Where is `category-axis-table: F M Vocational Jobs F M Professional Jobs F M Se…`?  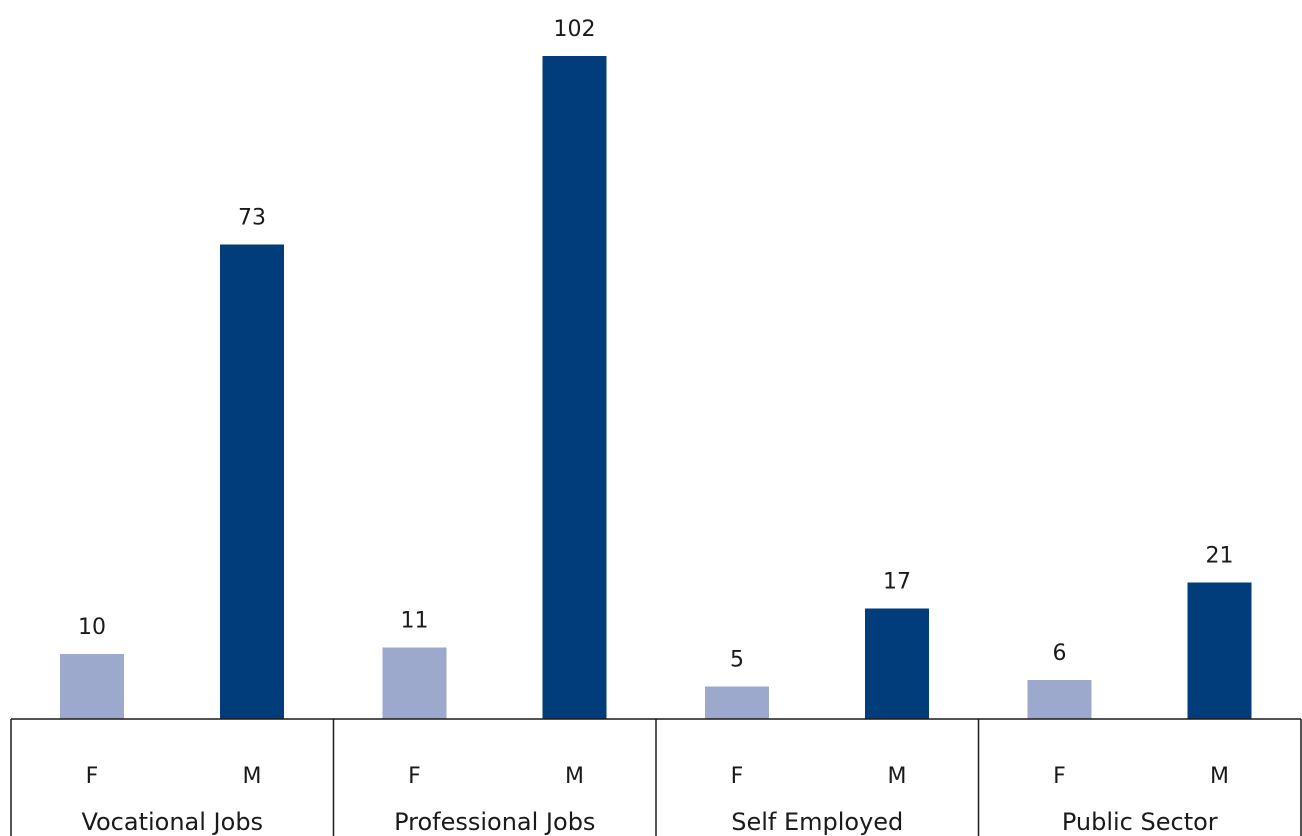 category-axis-table: F M Vocational Jobs F M Professional Jobs F M Se… is located at coordinates (656, 777).